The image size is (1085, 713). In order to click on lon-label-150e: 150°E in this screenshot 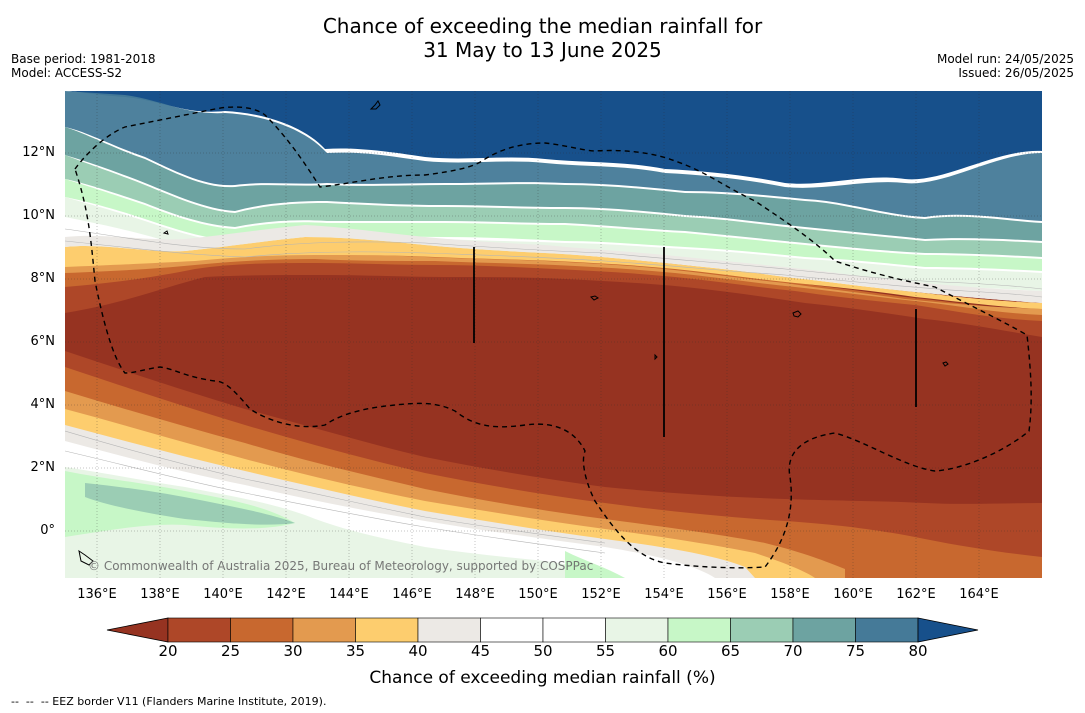, I will do `click(538, 594)`.